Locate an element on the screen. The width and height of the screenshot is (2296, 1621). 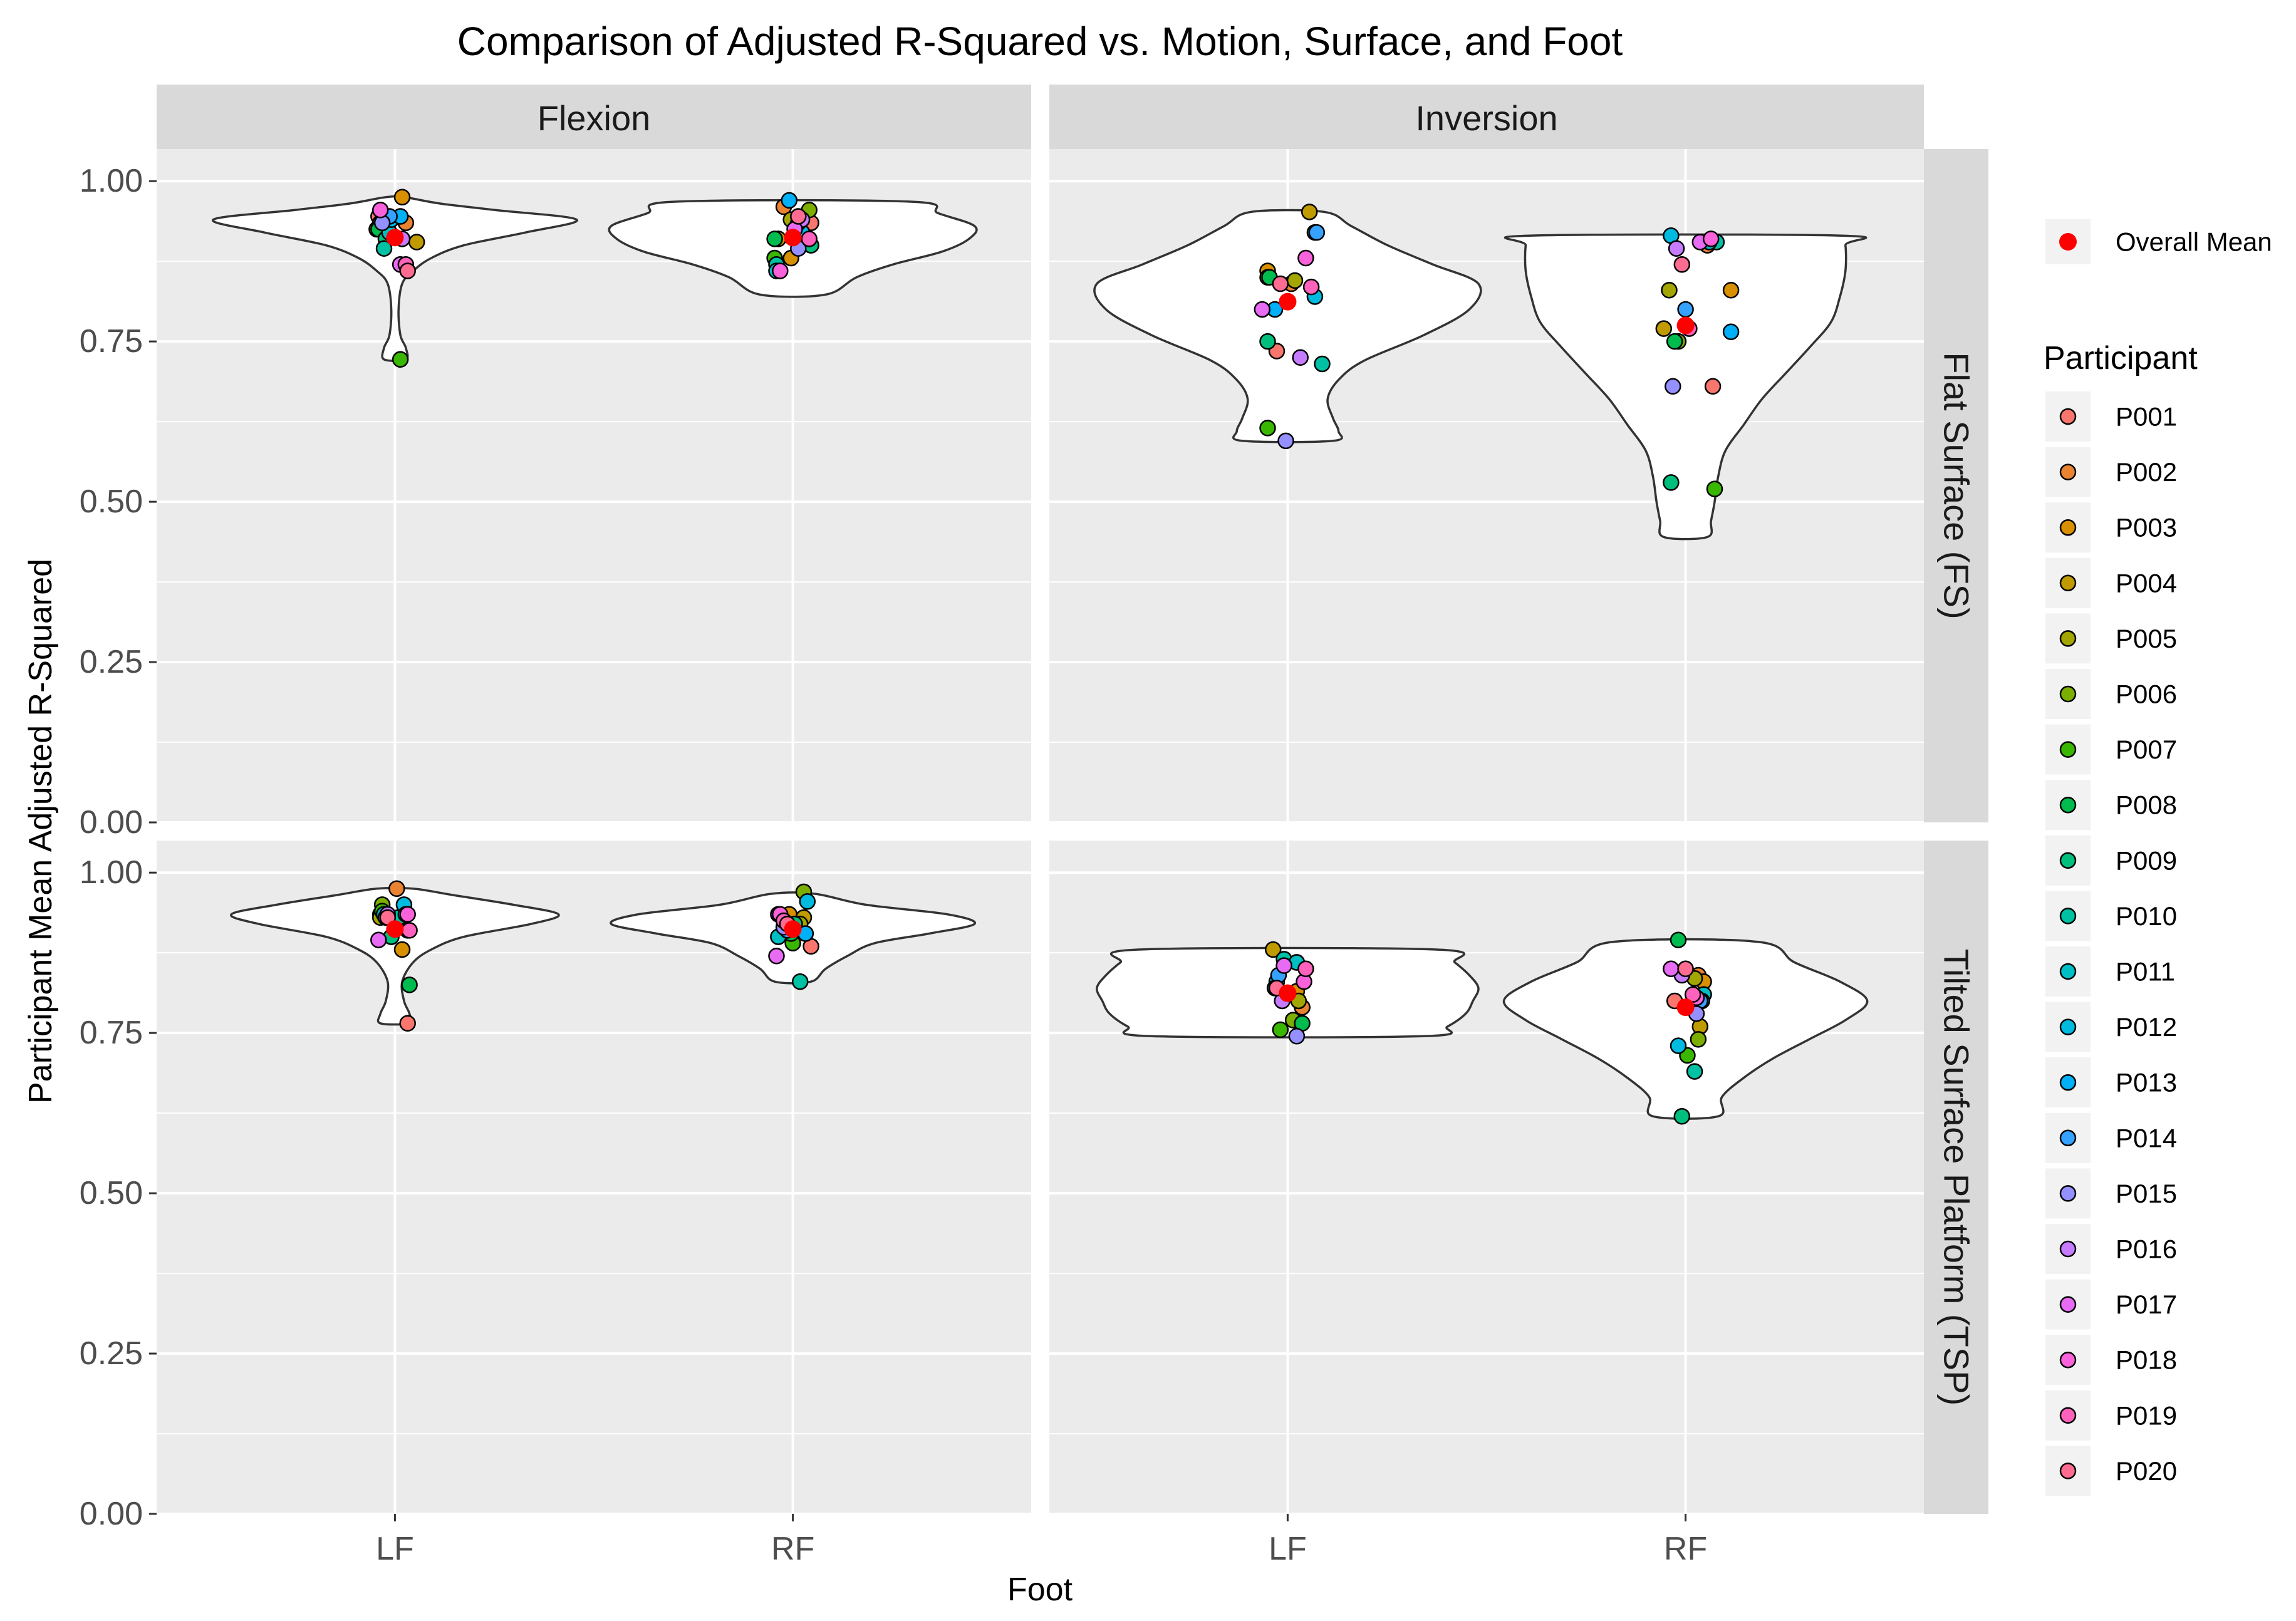
participant-point-p001 is located at coordinates (1713, 386).